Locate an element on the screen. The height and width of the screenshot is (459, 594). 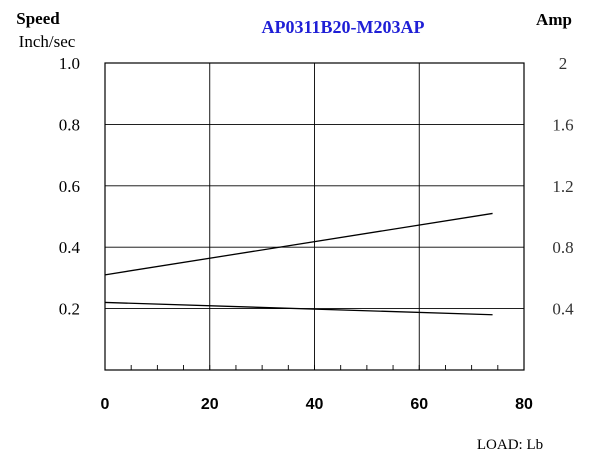
left-tick-label: 0.4 is located at coordinates (70, 247).